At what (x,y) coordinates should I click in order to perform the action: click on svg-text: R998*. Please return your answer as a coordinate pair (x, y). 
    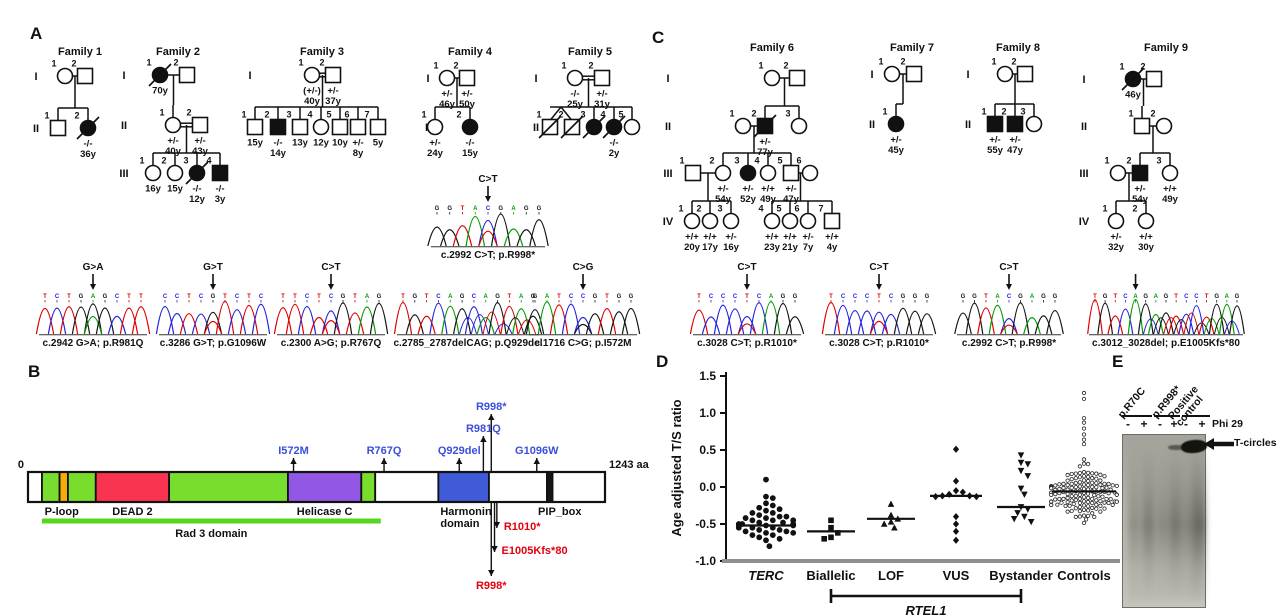
    Looking at the image, I should click on (491, 407).